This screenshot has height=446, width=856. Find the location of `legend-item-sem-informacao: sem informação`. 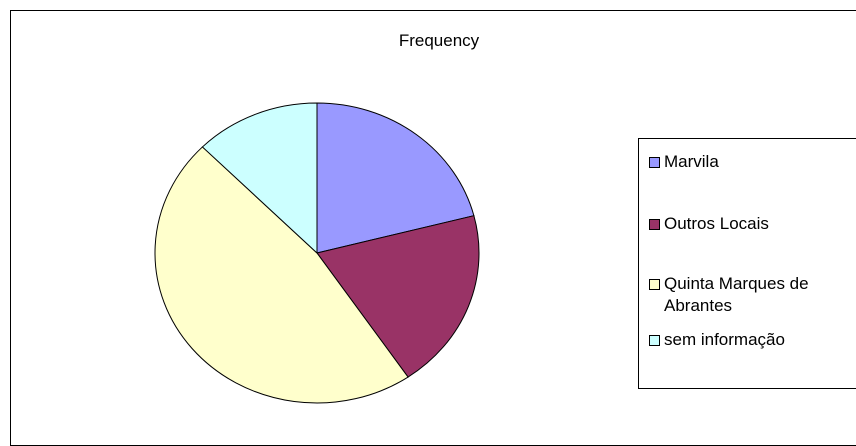

legend-item-sem-informacao: sem informação is located at coordinates (752, 340).